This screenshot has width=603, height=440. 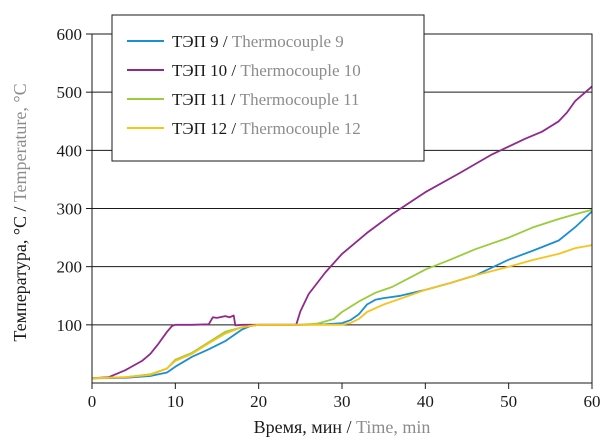 What do you see at coordinates (70, 325) in the screenshot?
I see `y-tick-label: 100` at bounding box center [70, 325].